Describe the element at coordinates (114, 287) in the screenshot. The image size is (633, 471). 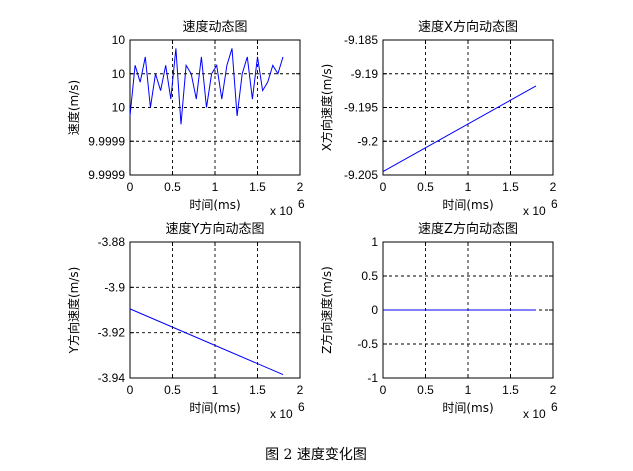
I see `y-tick-label: -3.9` at that location.